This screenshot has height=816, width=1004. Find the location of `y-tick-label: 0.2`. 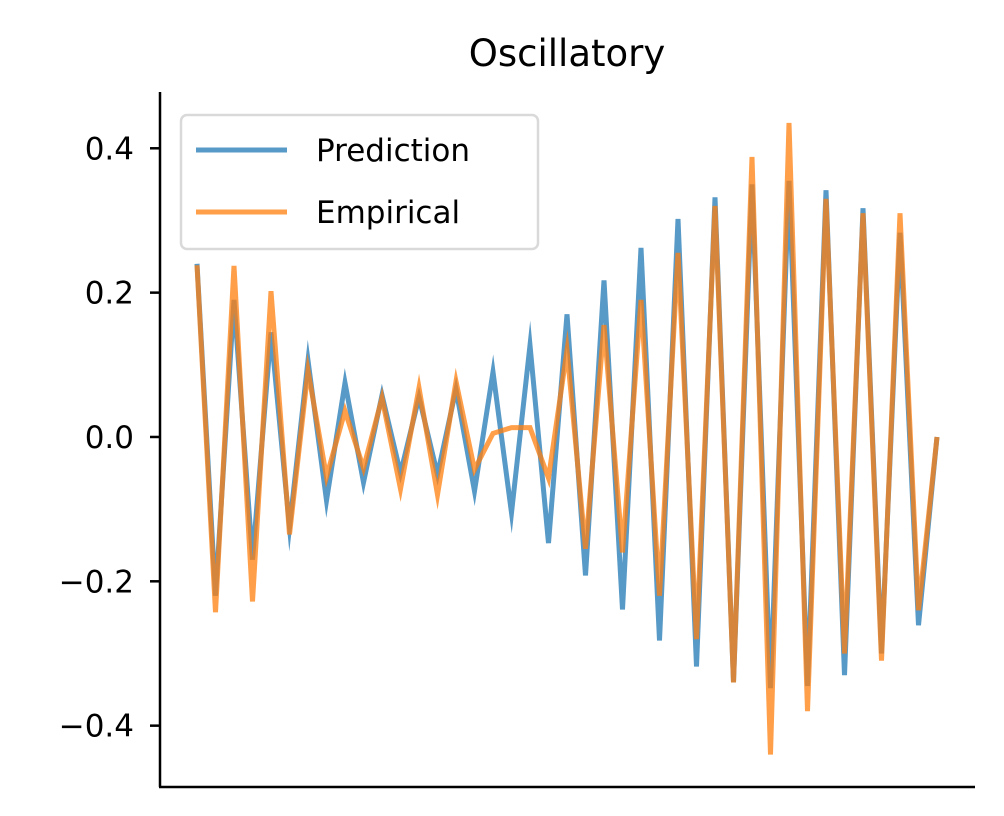

y-tick-label: 0.2 is located at coordinates (109, 294).